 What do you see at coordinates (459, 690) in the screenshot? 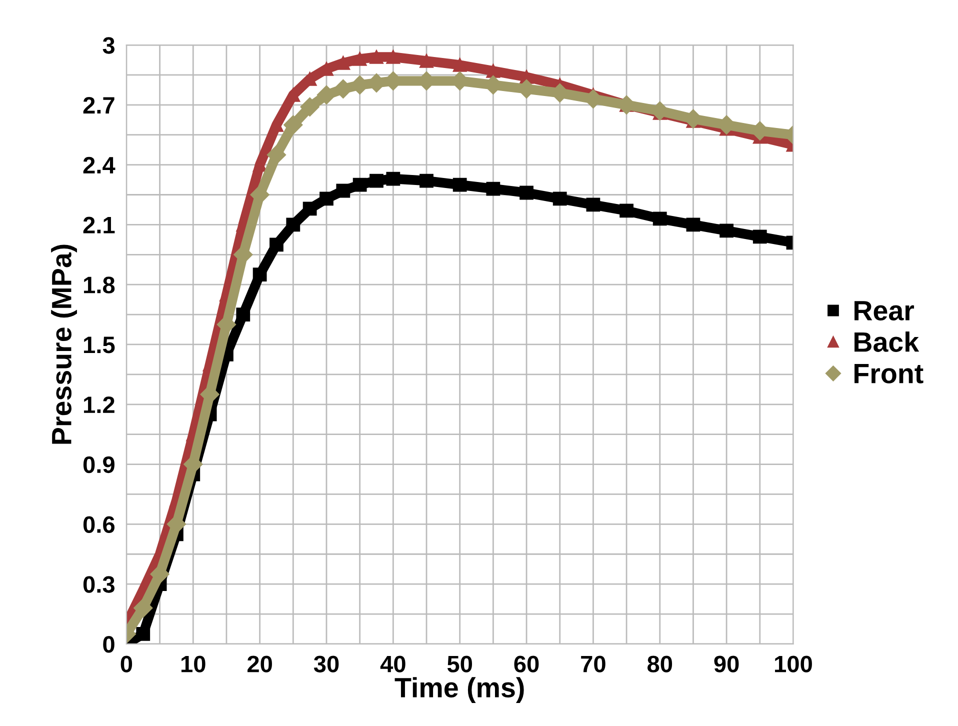
I see `x-axis-title: Time (ms)` at bounding box center [459, 690].